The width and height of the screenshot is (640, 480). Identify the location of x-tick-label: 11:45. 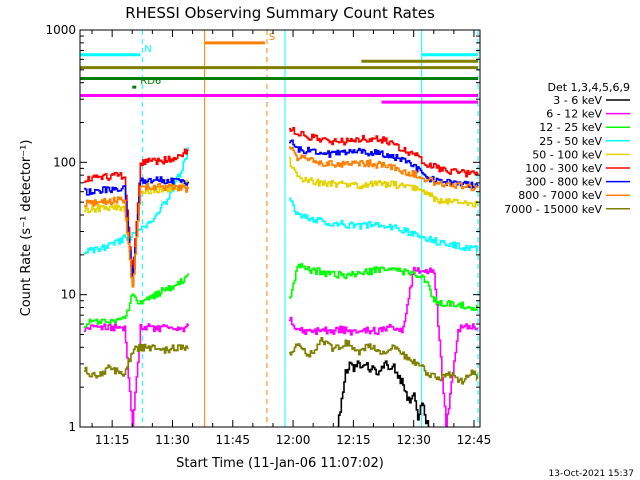
(232, 440).